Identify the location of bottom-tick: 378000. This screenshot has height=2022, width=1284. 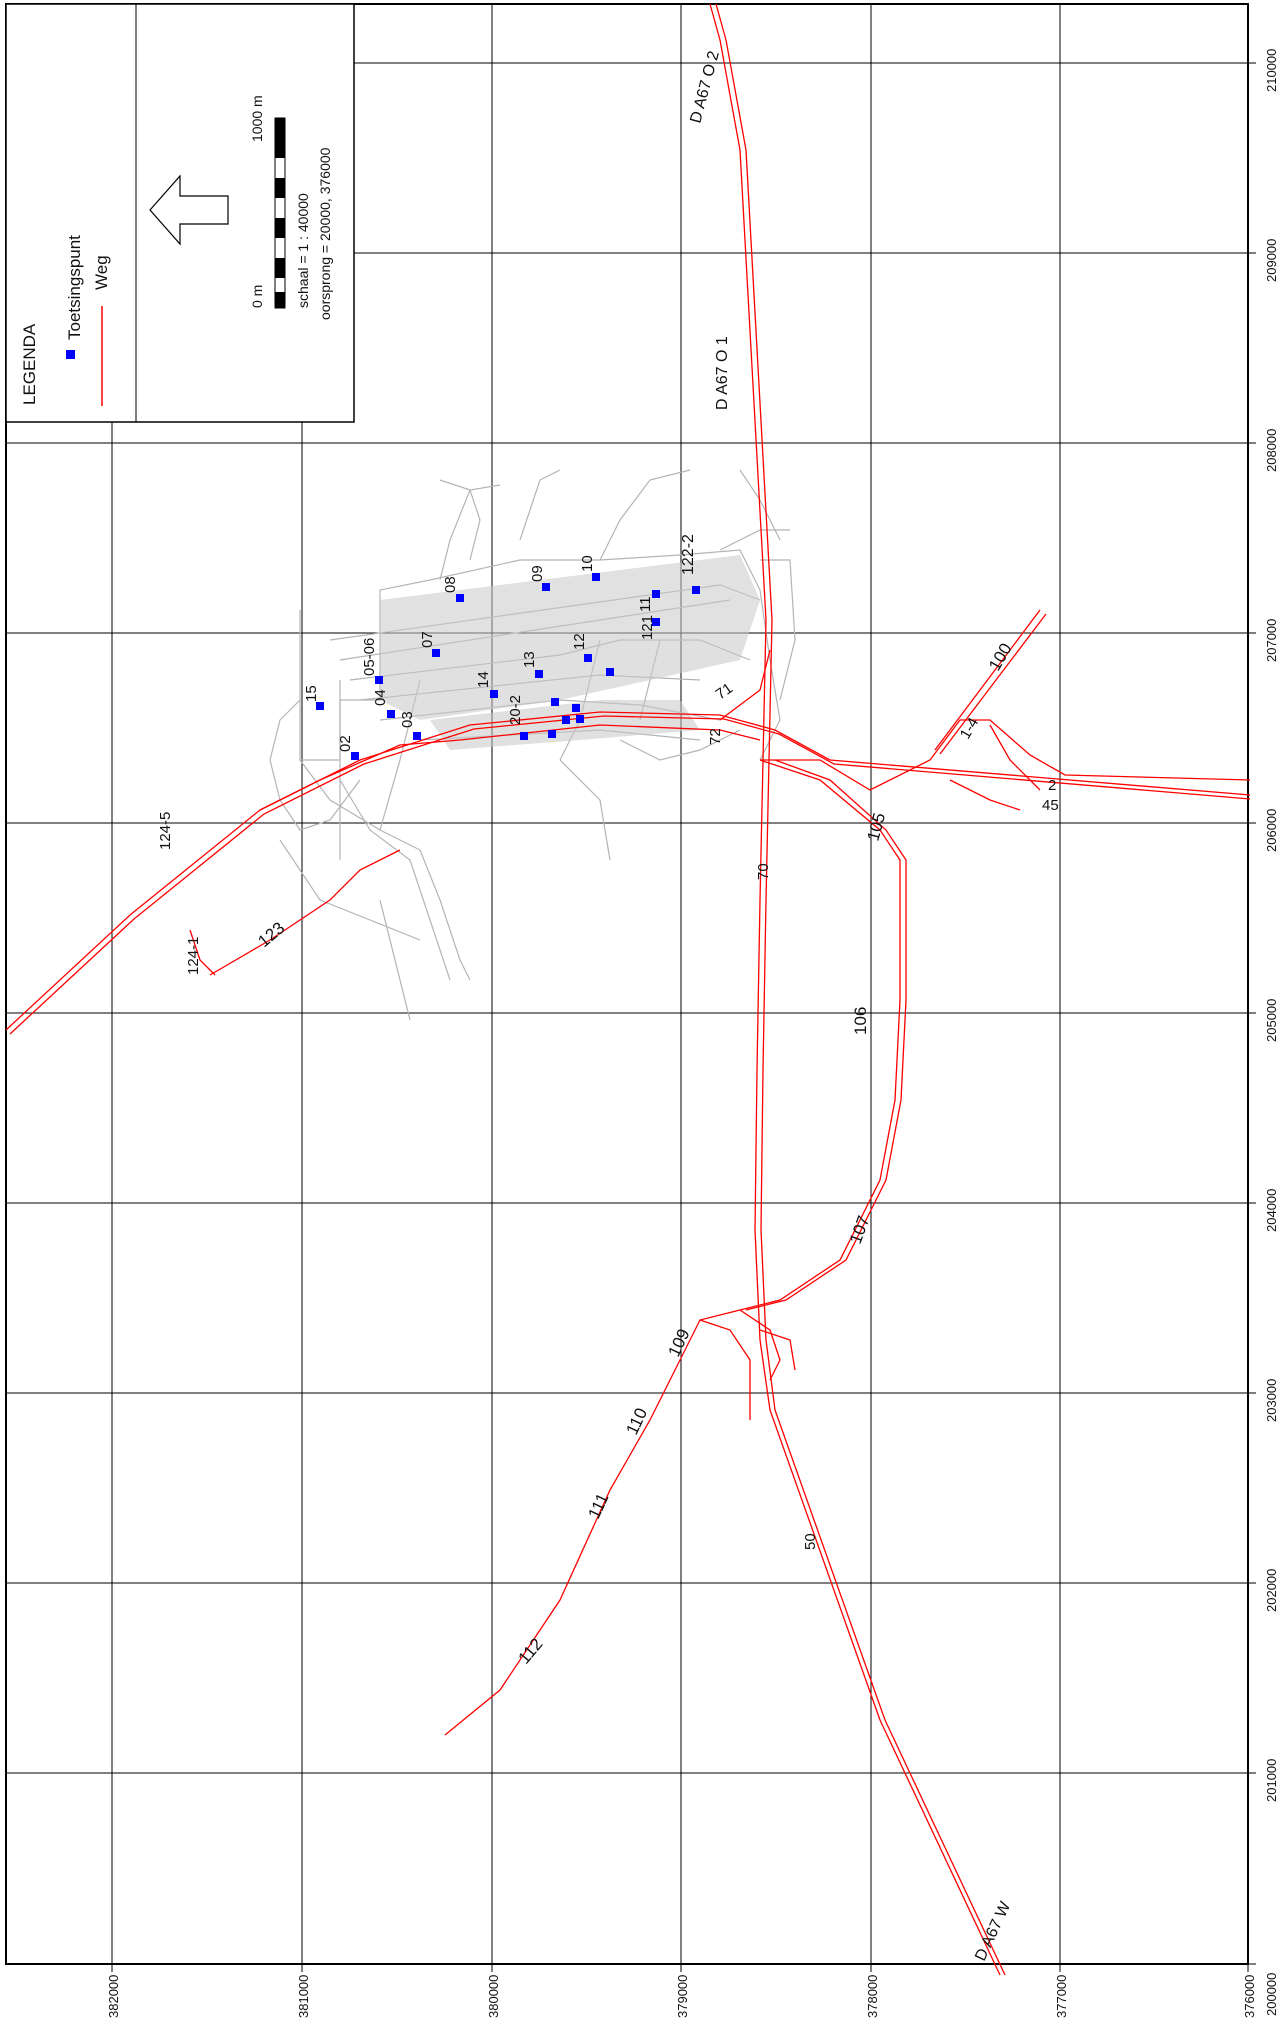
(872, 1996).